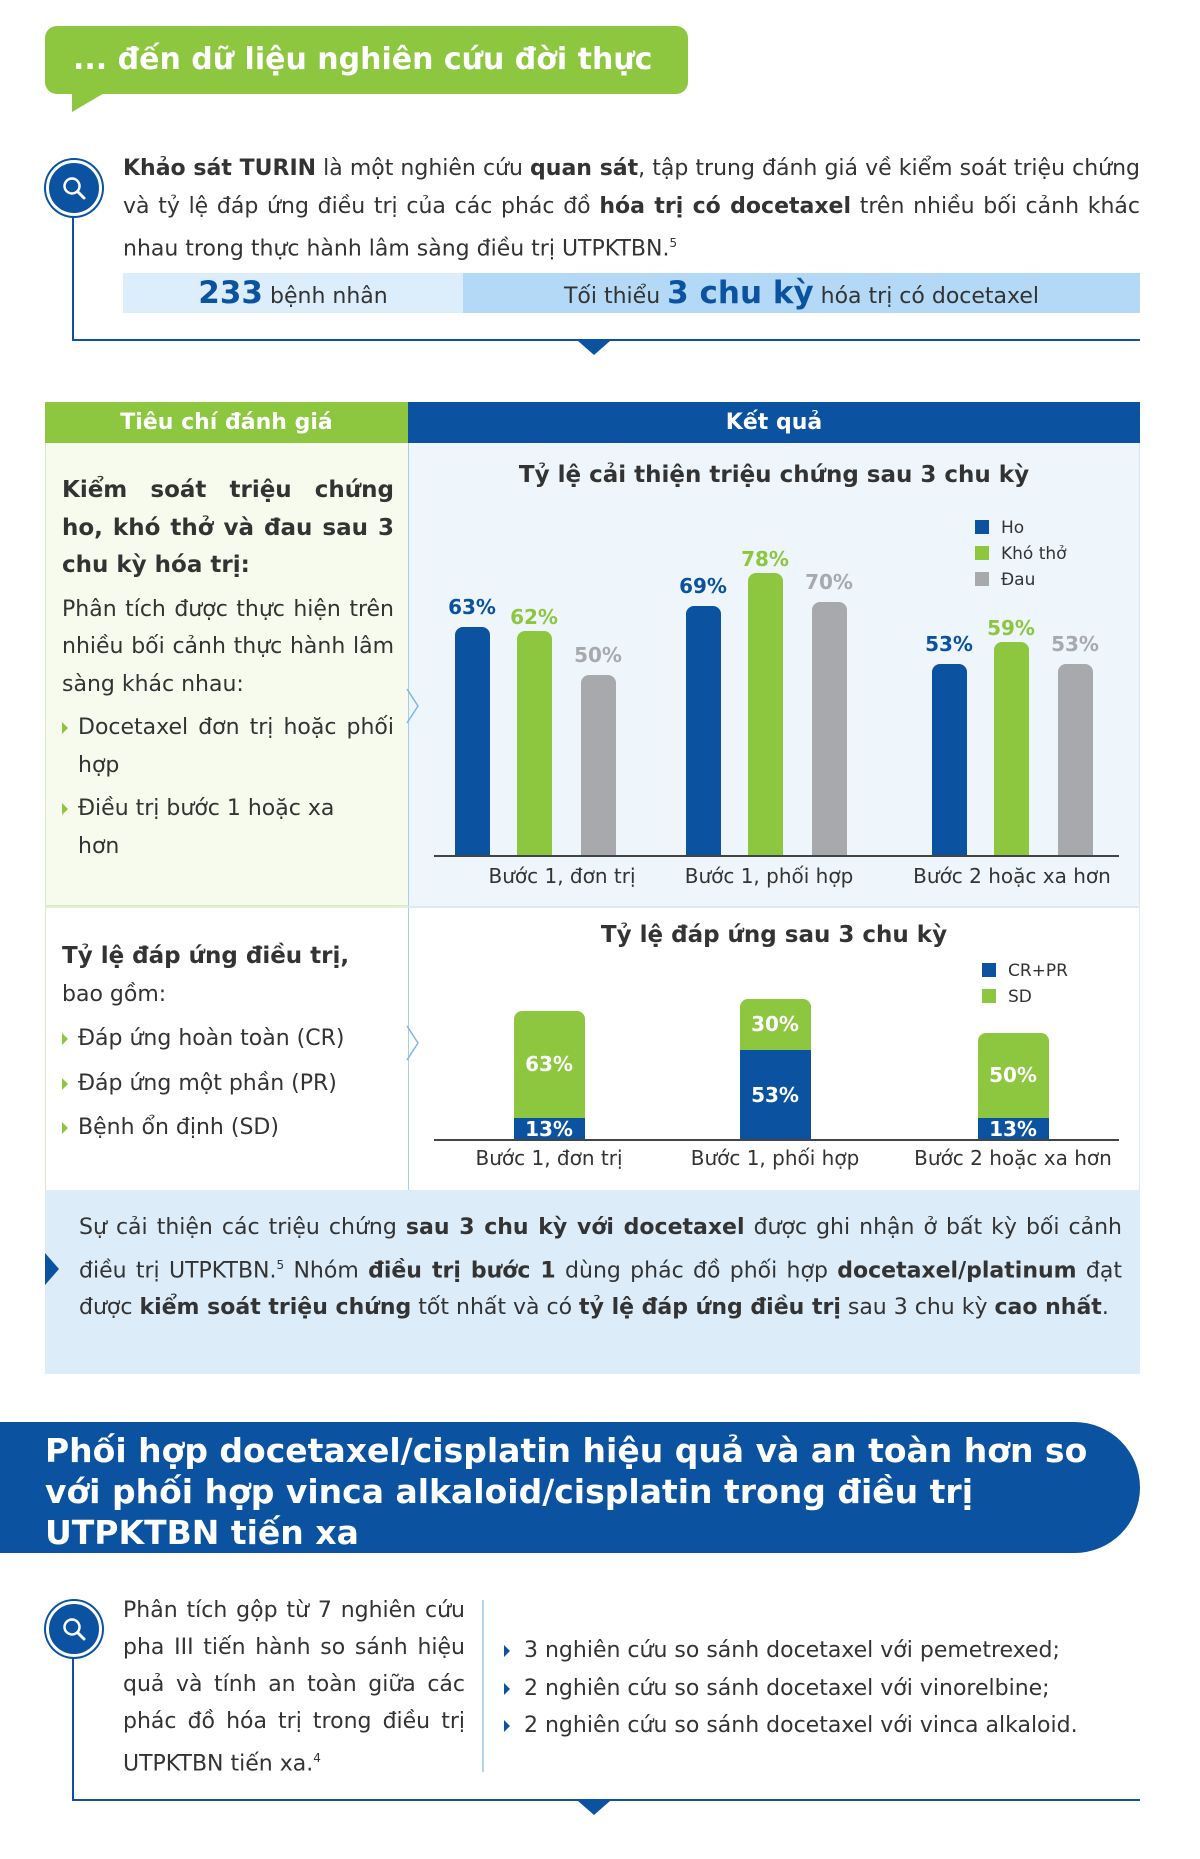 The width and height of the screenshot is (1200, 1859). I want to click on row2-bullet: Đáp ứng hoàn toàn (CR), so click(228, 1039).